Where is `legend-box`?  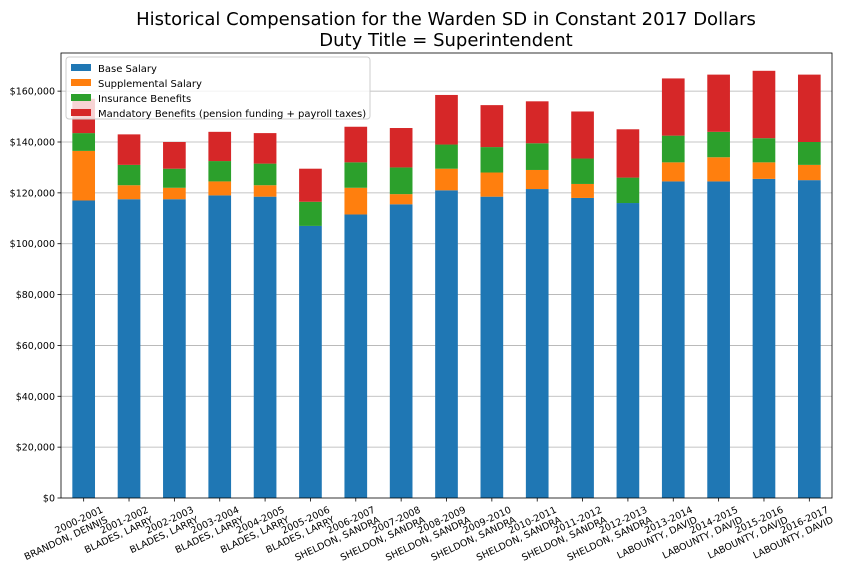
legend-box is located at coordinates (218, 88).